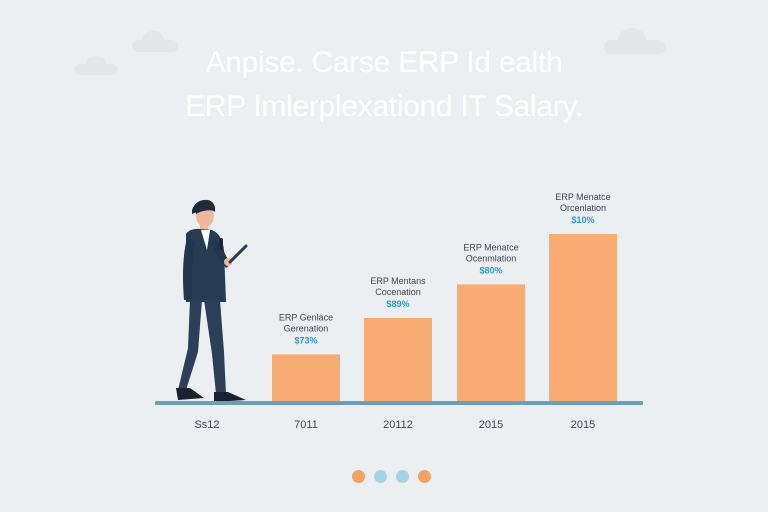  What do you see at coordinates (397, 304) in the screenshot?
I see `bar-value-label: $89%` at bounding box center [397, 304].